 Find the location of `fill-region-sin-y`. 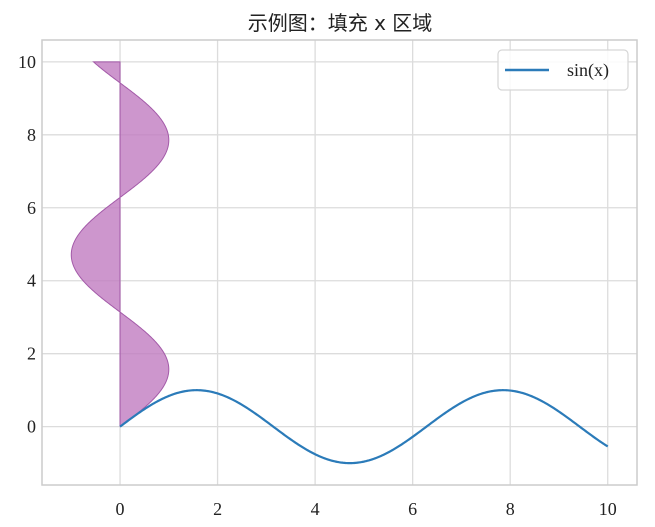

fill-region-sin-y is located at coordinates (120, 244).